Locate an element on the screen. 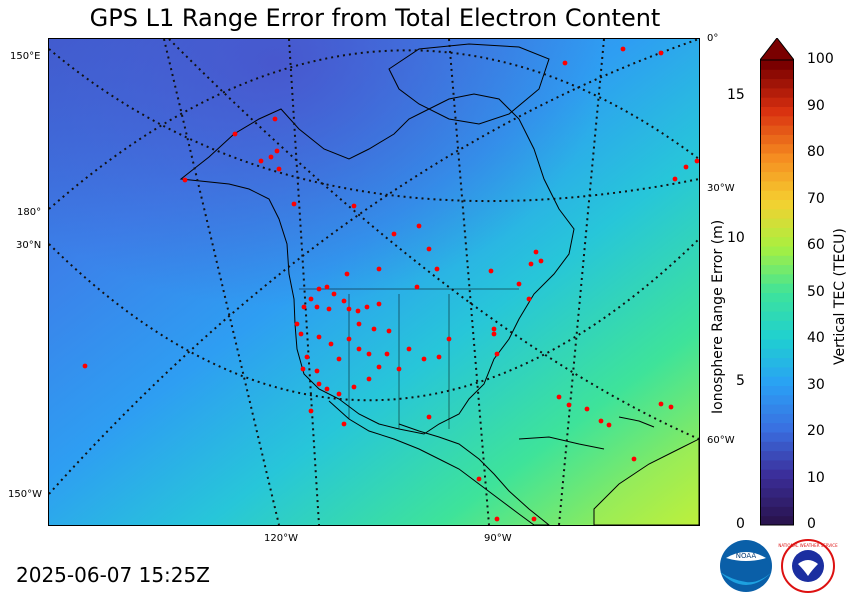 The height and width of the screenshot is (603, 855). tec-axis-title: Vertical TEC (TECU) is located at coordinates (840, 296).